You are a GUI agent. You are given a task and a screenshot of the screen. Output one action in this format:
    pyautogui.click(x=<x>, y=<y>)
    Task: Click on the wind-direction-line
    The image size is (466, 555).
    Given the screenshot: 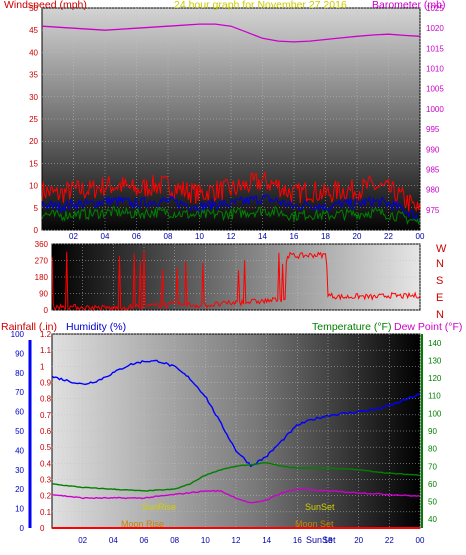 What is the action you would take?
    pyautogui.click(x=236, y=281)
    